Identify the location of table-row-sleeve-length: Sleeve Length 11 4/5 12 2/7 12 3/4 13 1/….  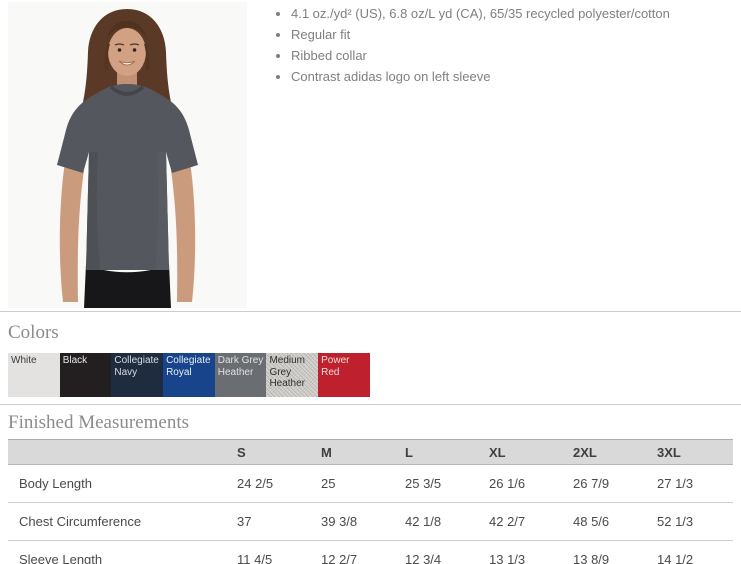
(370, 552).